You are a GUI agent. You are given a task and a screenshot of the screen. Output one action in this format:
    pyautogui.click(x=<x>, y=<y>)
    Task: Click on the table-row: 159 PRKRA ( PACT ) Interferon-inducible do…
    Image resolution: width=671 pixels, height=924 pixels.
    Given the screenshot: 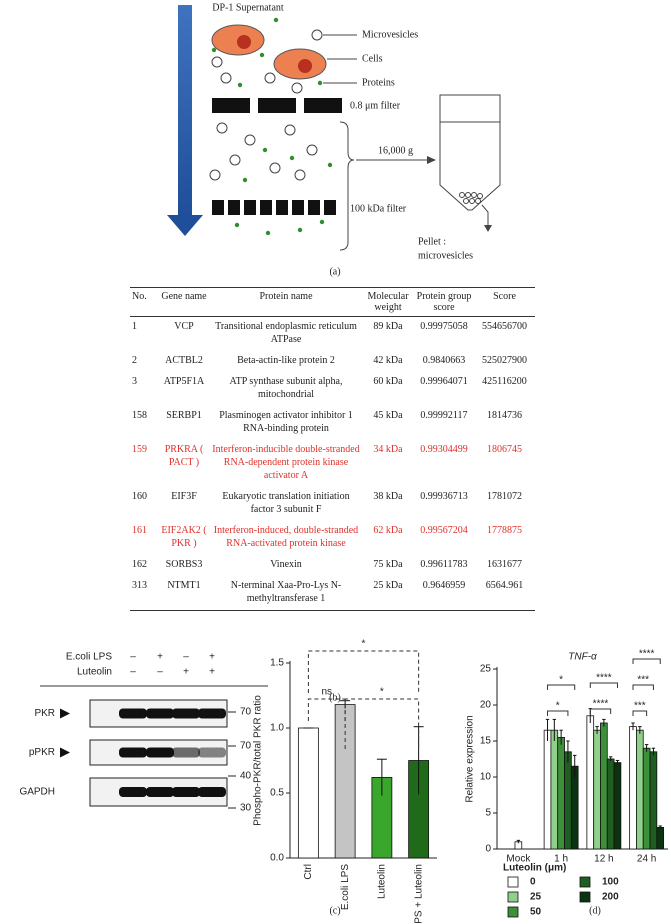 What is the action you would take?
    pyautogui.click(x=332, y=463)
    